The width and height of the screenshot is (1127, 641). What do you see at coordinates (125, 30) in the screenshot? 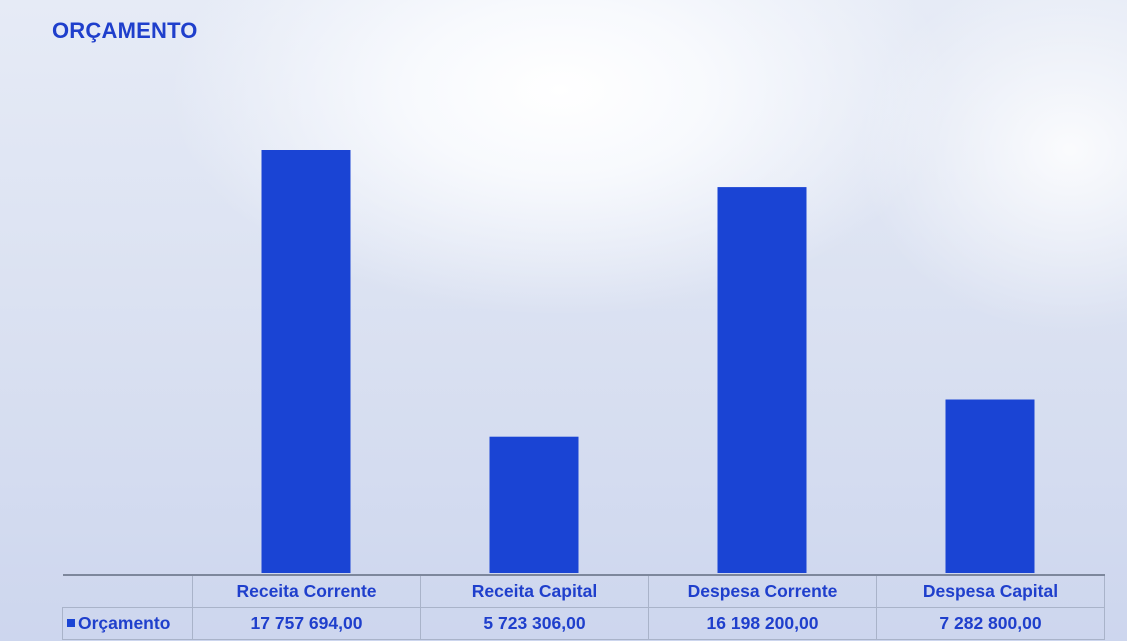
I see `chart-title: ORÇAMENTO` at bounding box center [125, 30].